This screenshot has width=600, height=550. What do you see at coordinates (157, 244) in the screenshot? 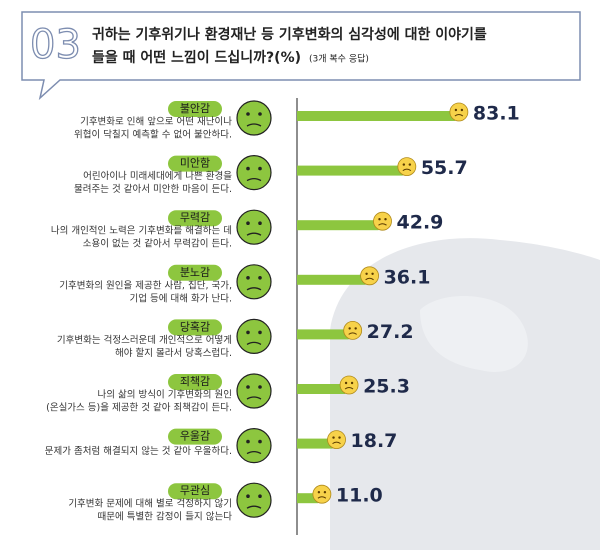
I see `description: 소용이 없는 것 같아서 무력감이 든다.` at bounding box center [157, 244].